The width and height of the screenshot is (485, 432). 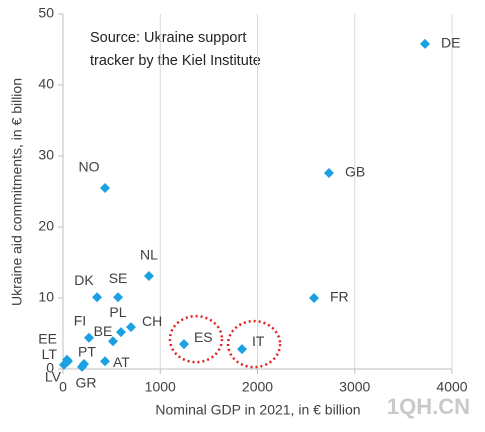 What do you see at coordinates (87, 352) in the screenshot?
I see `point-label: PT` at bounding box center [87, 352].